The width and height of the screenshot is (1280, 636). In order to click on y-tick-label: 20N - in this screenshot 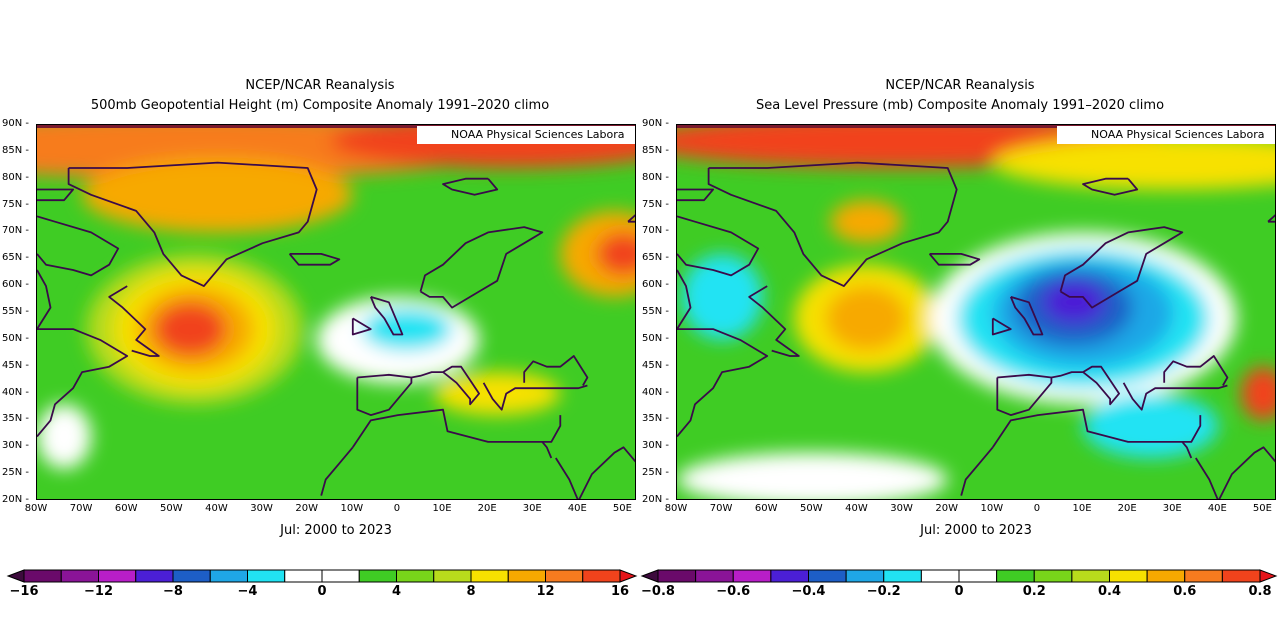, I will do `click(655, 499)`.